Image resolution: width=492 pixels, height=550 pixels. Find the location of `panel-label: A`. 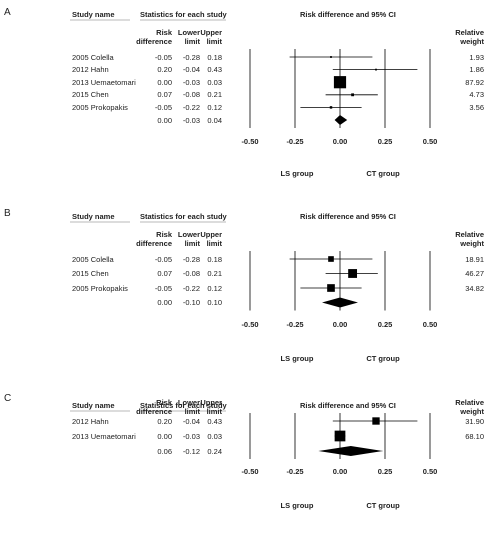

panel-label: A is located at coordinates (7, 12).